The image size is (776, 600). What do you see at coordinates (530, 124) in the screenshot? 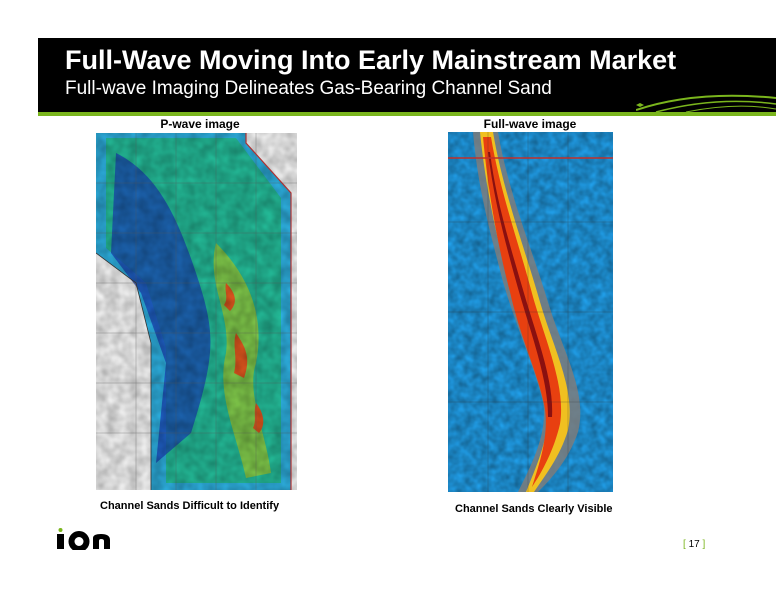
I see `full-wave-panel-title: Full-wave image` at bounding box center [530, 124].